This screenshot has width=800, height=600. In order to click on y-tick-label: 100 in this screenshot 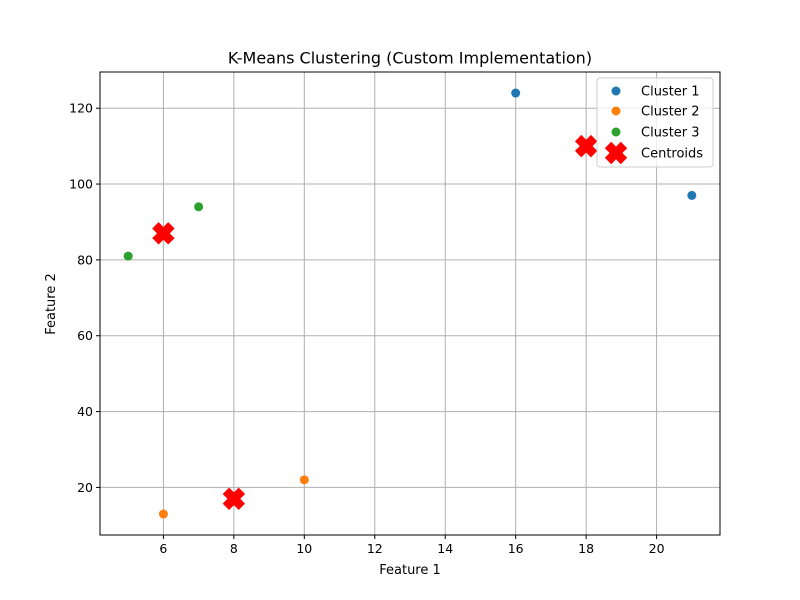, I will do `click(81, 184)`.